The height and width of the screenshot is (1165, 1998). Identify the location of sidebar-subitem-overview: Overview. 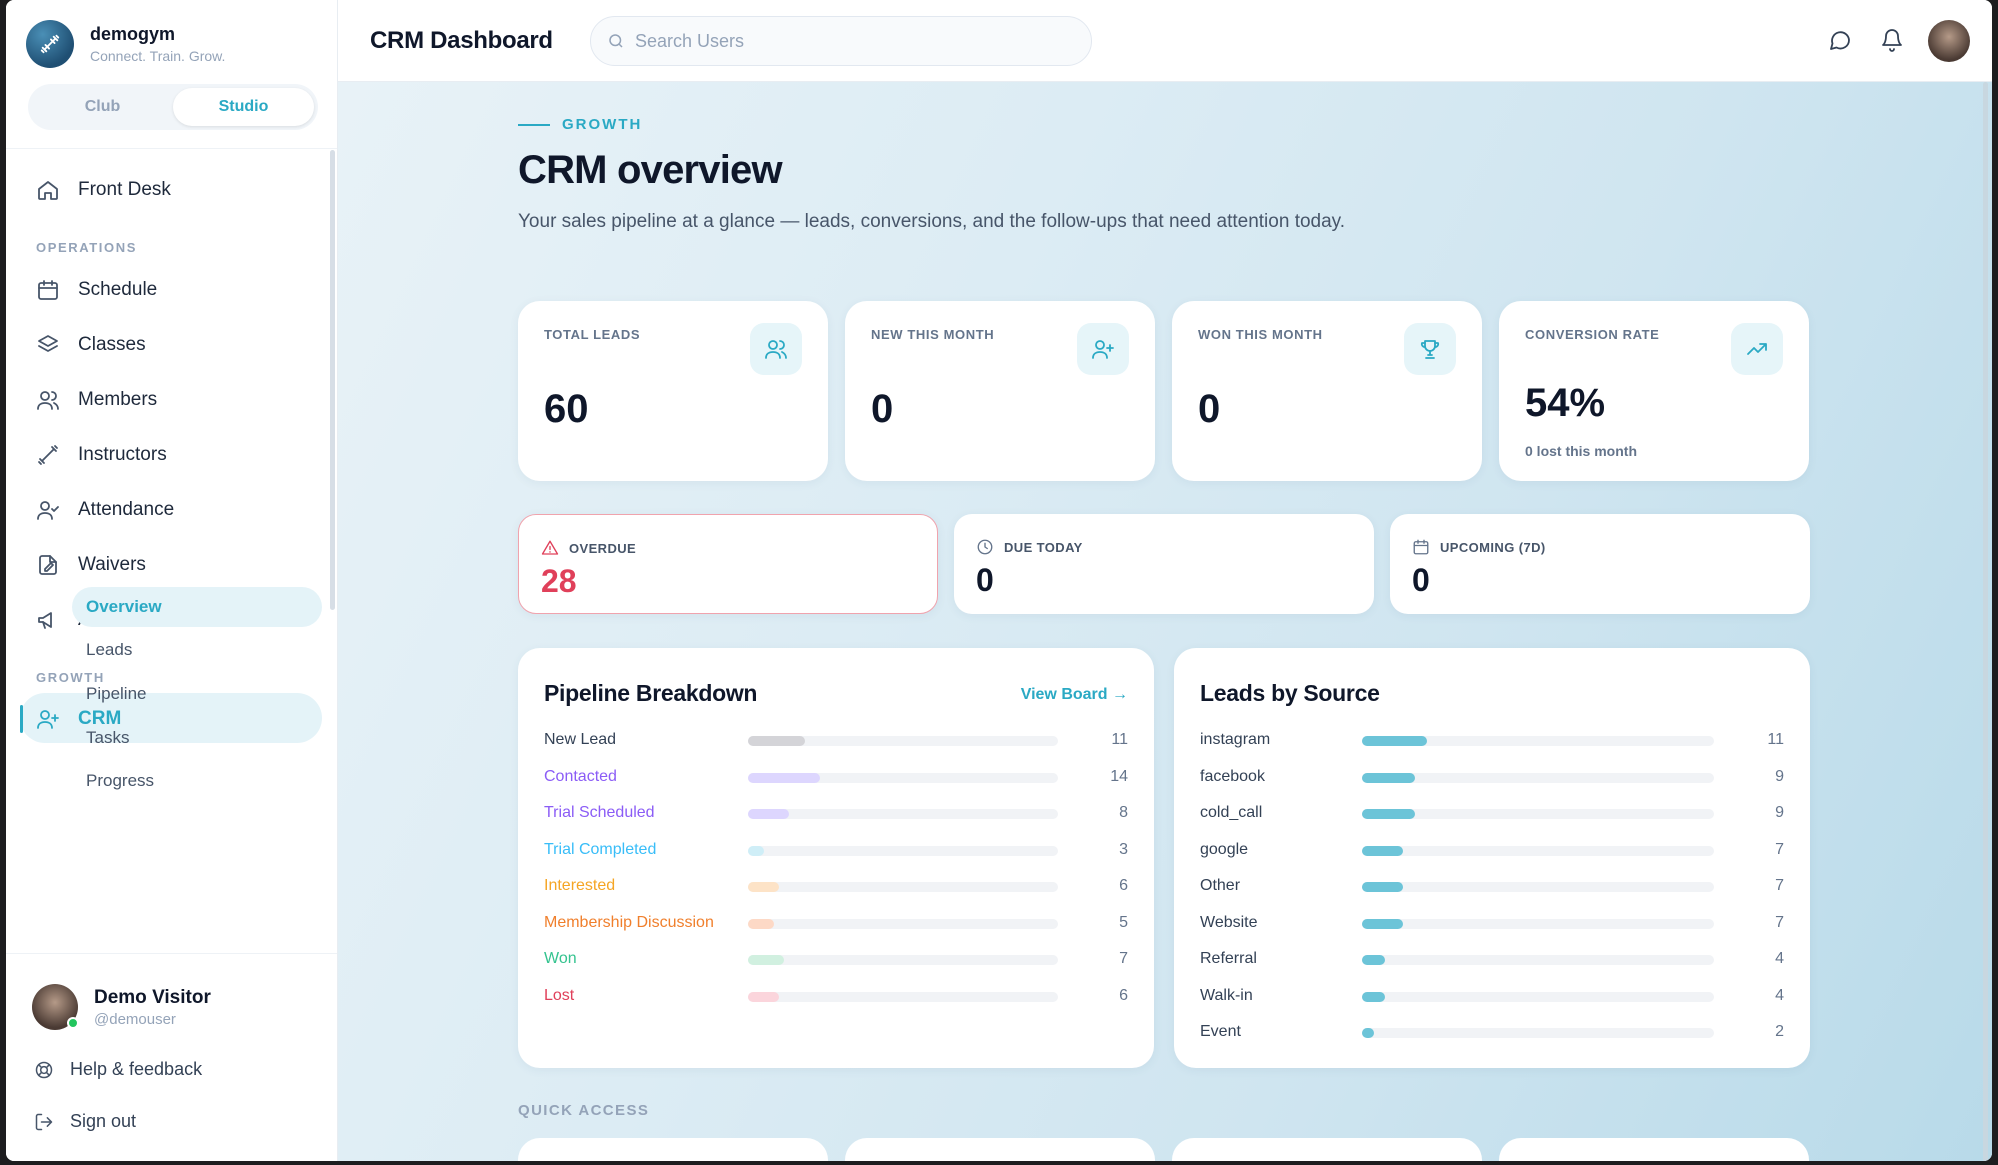
(124, 606).